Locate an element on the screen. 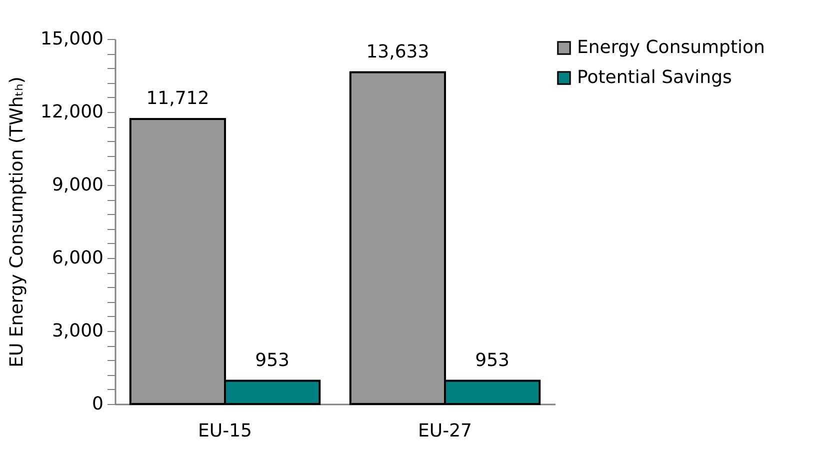 This screenshot has height=466, width=827. legend-label: Potential Savings is located at coordinates (654, 77).